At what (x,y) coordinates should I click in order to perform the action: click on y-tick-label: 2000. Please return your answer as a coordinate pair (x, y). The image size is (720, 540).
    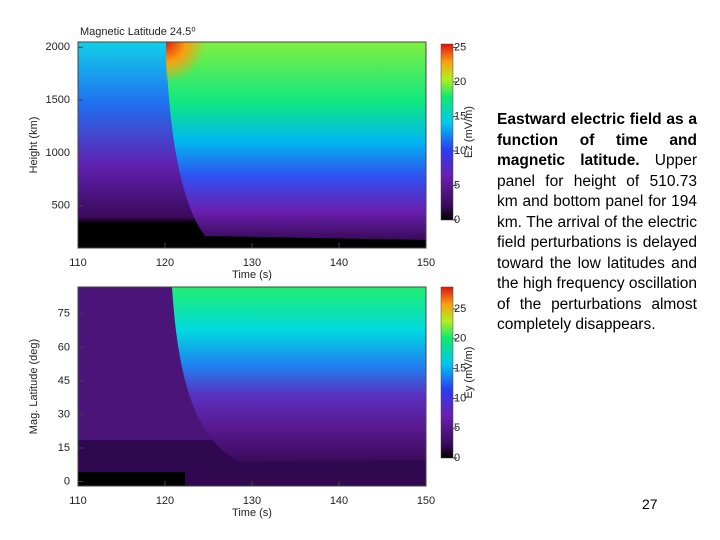
    Looking at the image, I should click on (58, 47).